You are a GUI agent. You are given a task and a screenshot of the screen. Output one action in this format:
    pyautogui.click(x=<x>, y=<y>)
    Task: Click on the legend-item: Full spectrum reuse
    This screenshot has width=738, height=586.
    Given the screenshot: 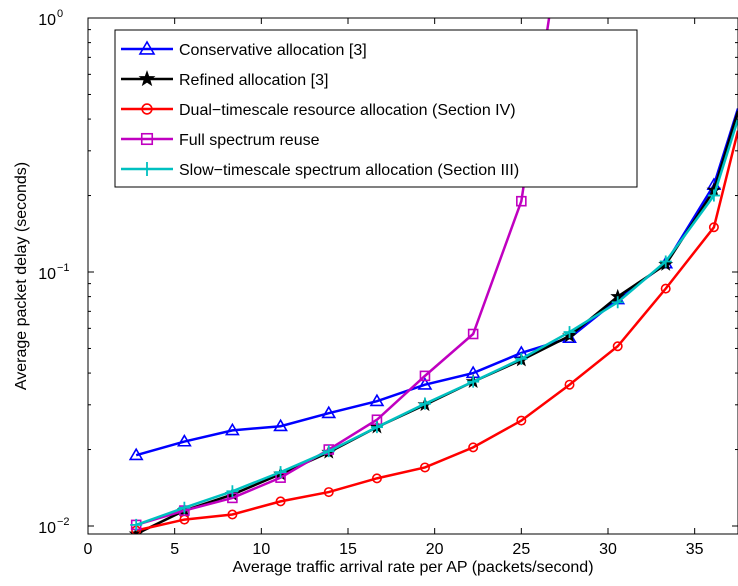 What is the action you would take?
    pyautogui.click(x=220, y=140)
    